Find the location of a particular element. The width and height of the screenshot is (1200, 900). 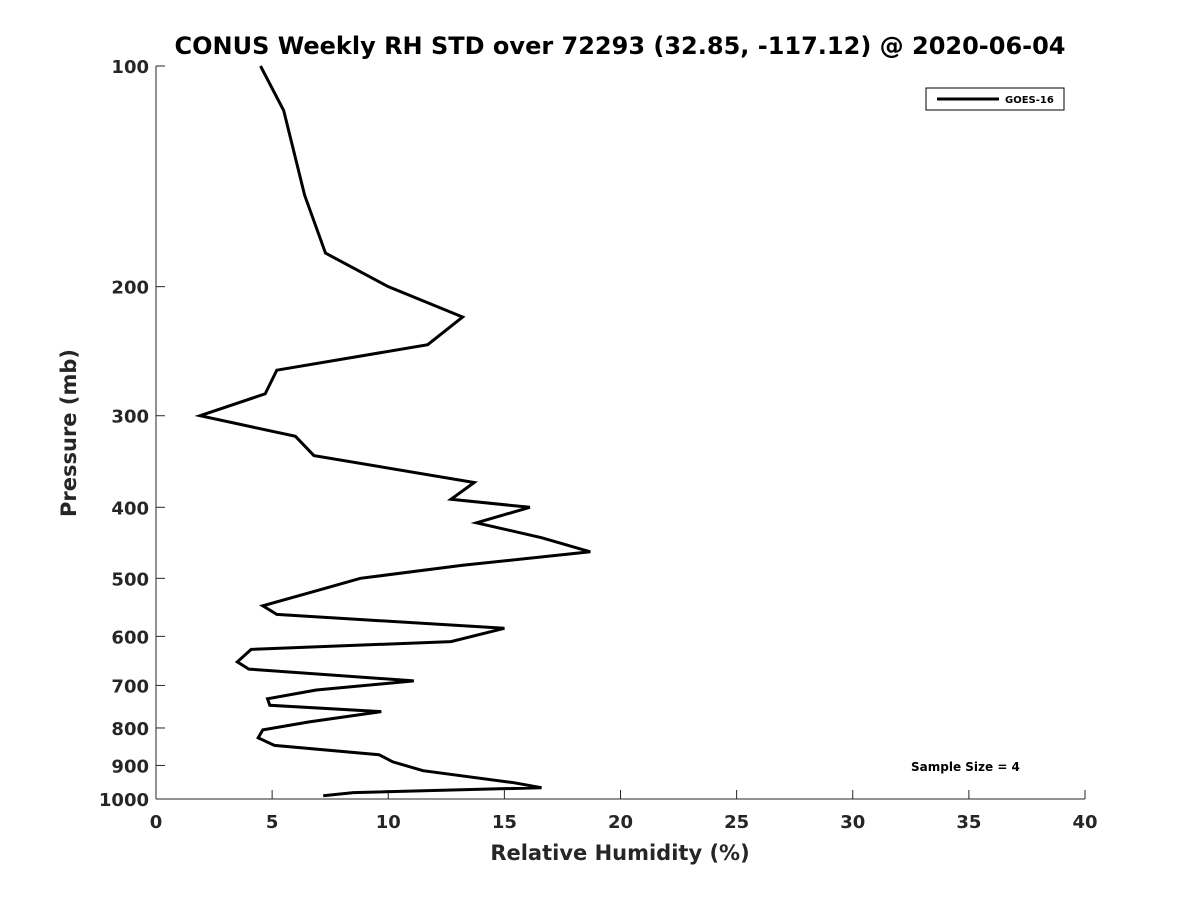

x-tick-label: 5 is located at coordinates (272, 822).